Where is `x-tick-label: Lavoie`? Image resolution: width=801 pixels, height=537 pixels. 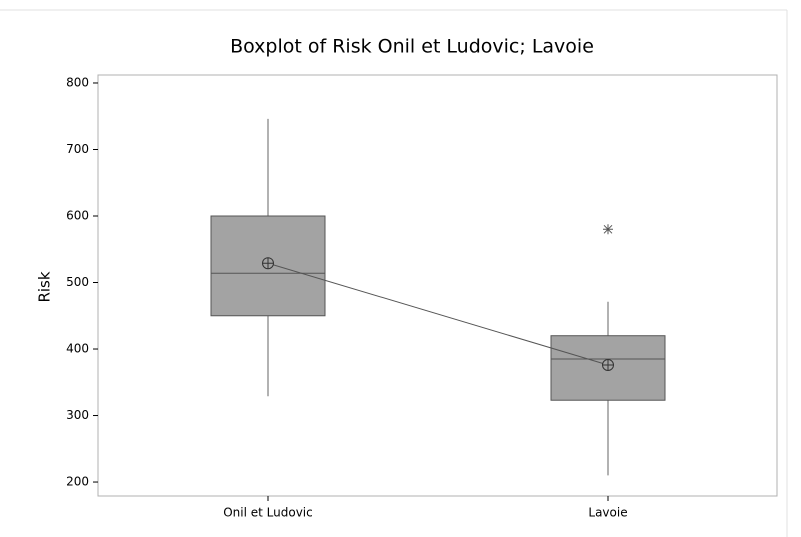 x-tick-label: Lavoie is located at coordinates (607, 513).